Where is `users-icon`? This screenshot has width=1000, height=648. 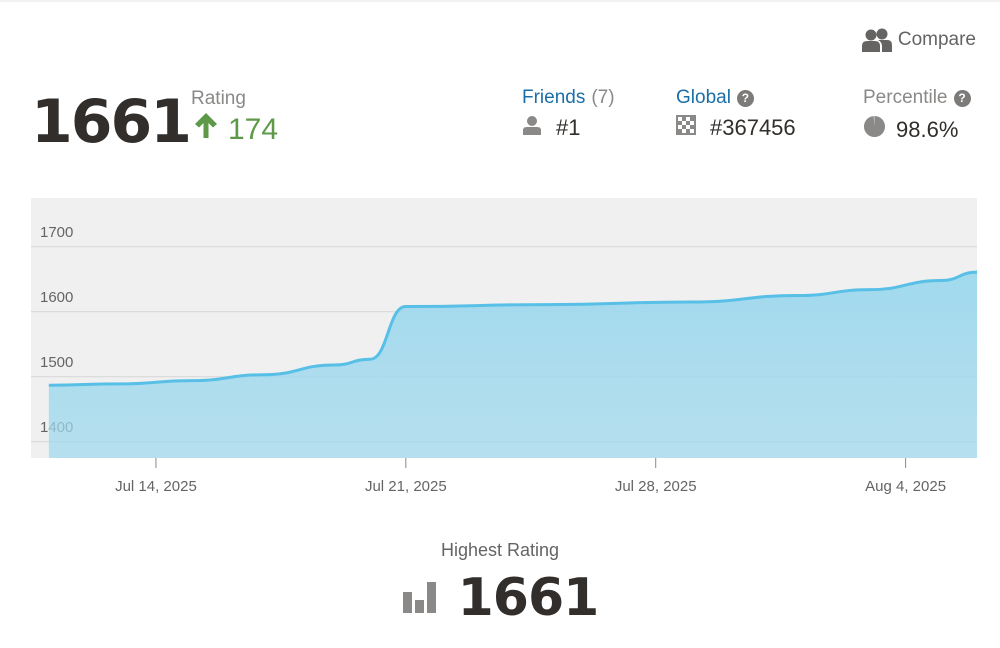 users-icon is located at coordinates (876, 40).